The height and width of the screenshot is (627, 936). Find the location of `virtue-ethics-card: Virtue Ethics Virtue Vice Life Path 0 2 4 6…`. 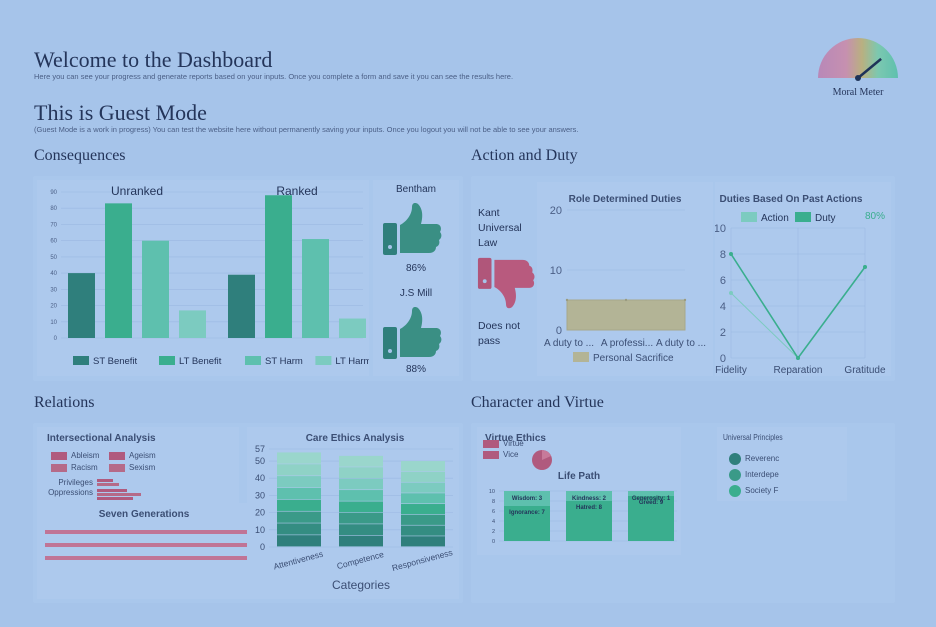

virtue-ethics-card: Virtue Ethics Virtue Vice Life Path 0 2 4 6… is located at coordinates (579, 491).